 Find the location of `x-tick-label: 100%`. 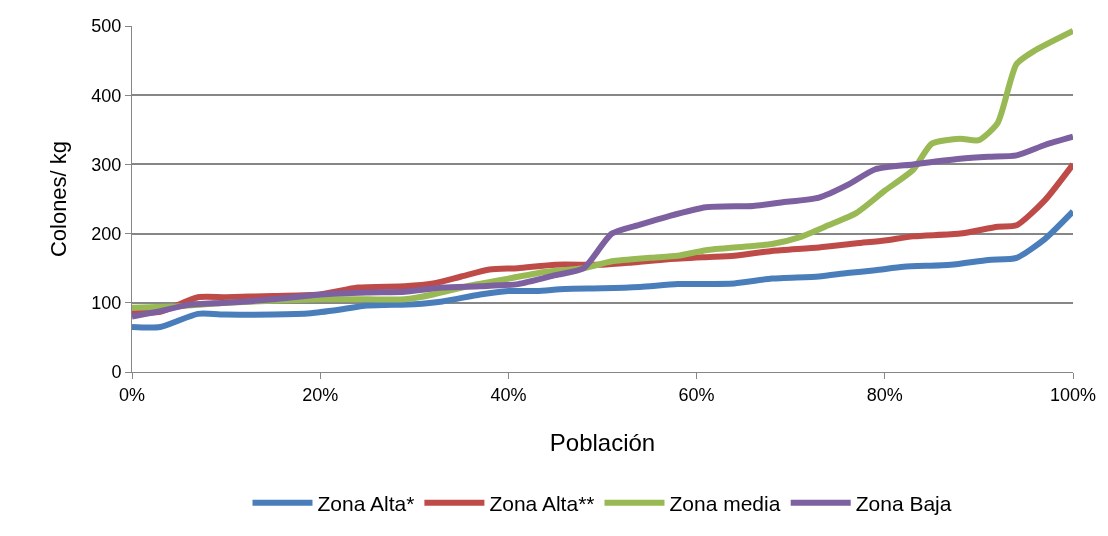

x-tick-label: 100% is located at coordinates (1073, 394).